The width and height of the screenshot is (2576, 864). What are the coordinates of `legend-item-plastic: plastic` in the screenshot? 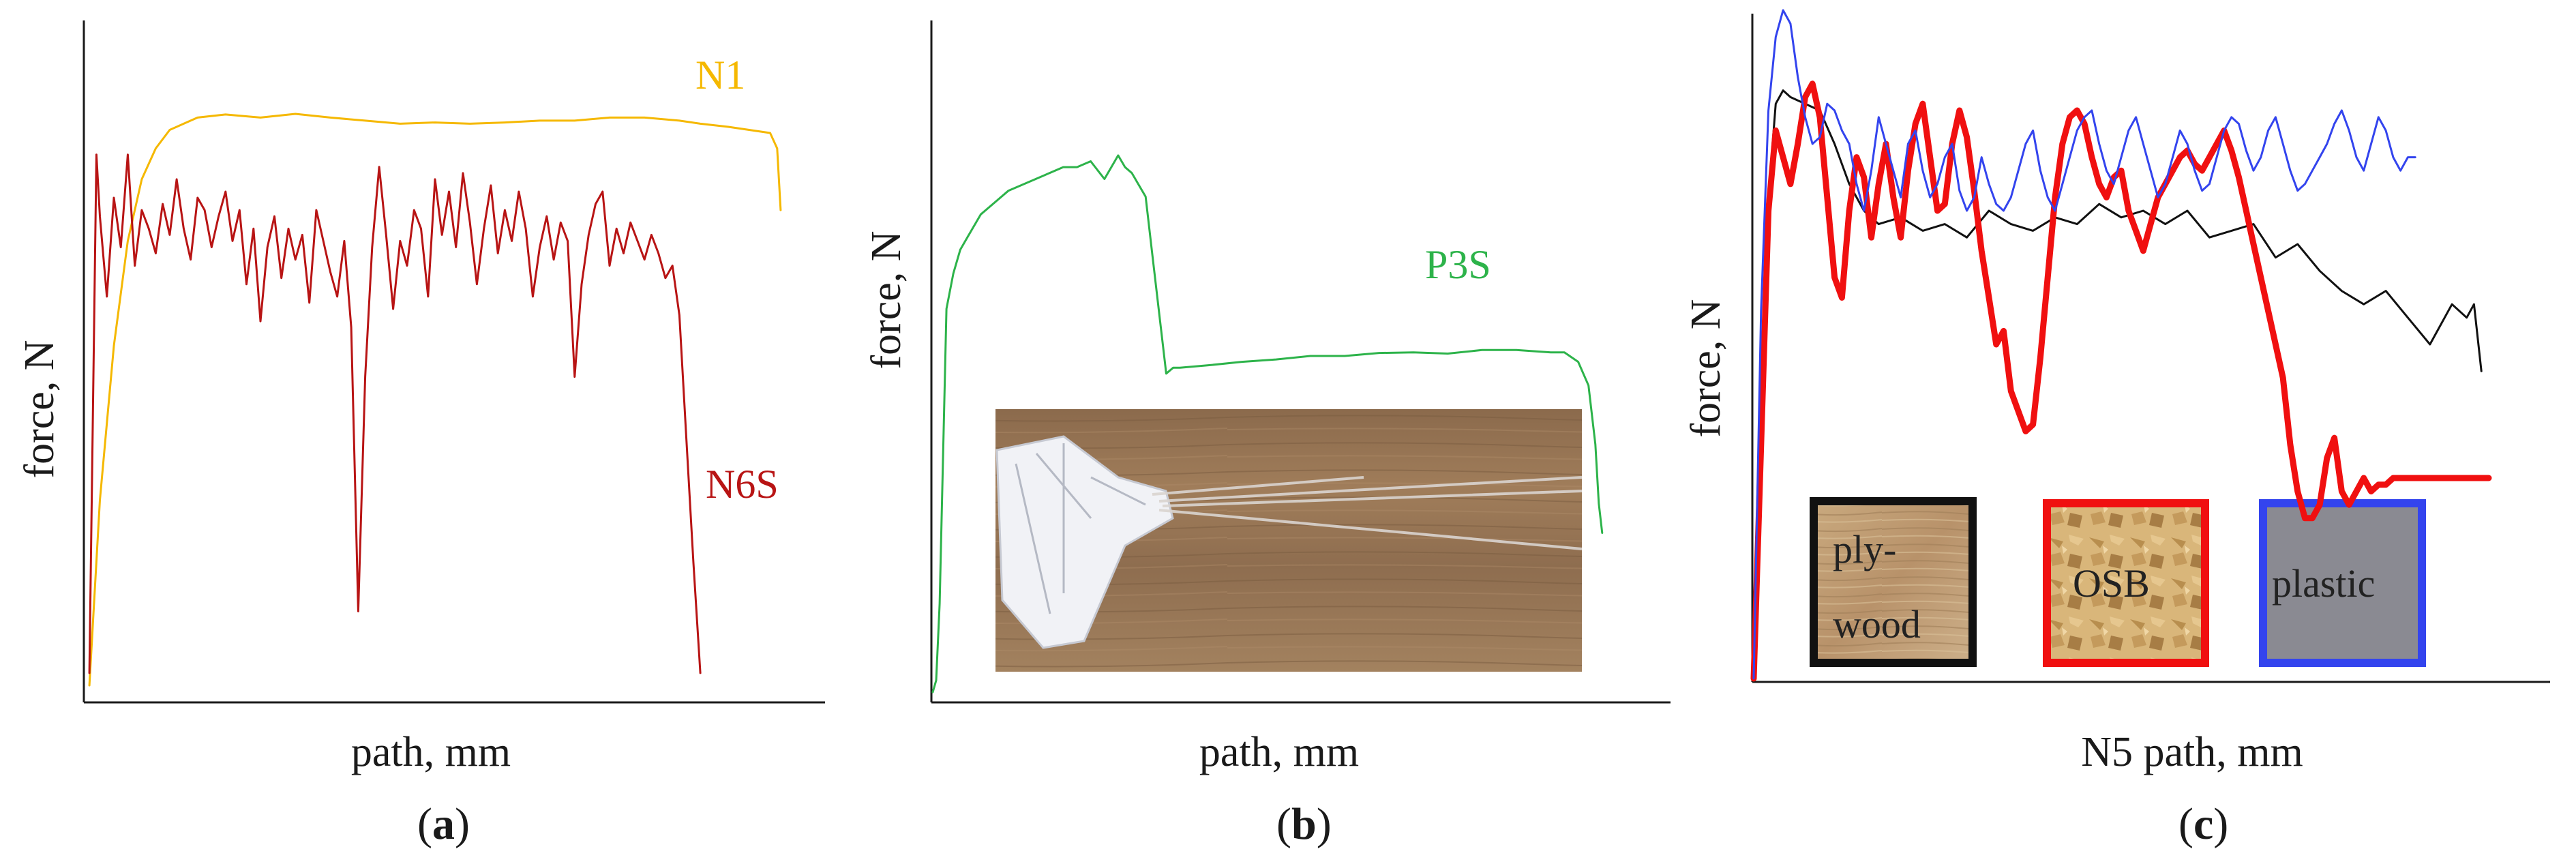 It's located at (2342, 583).